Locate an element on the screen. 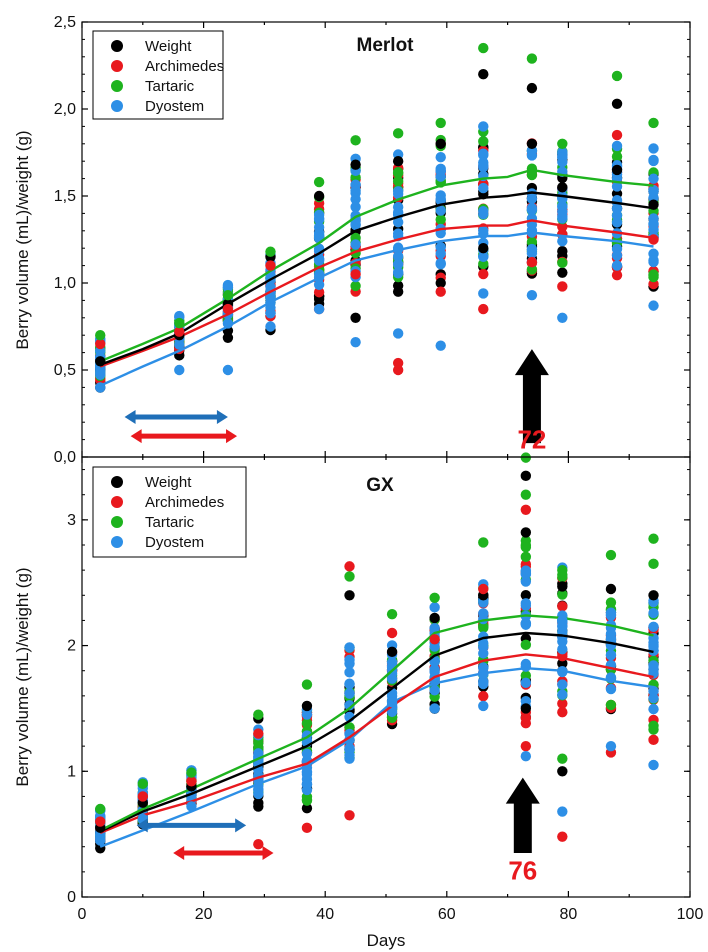  merlot-y-tick-label: 0,5 is located at coordinates (65, 370).